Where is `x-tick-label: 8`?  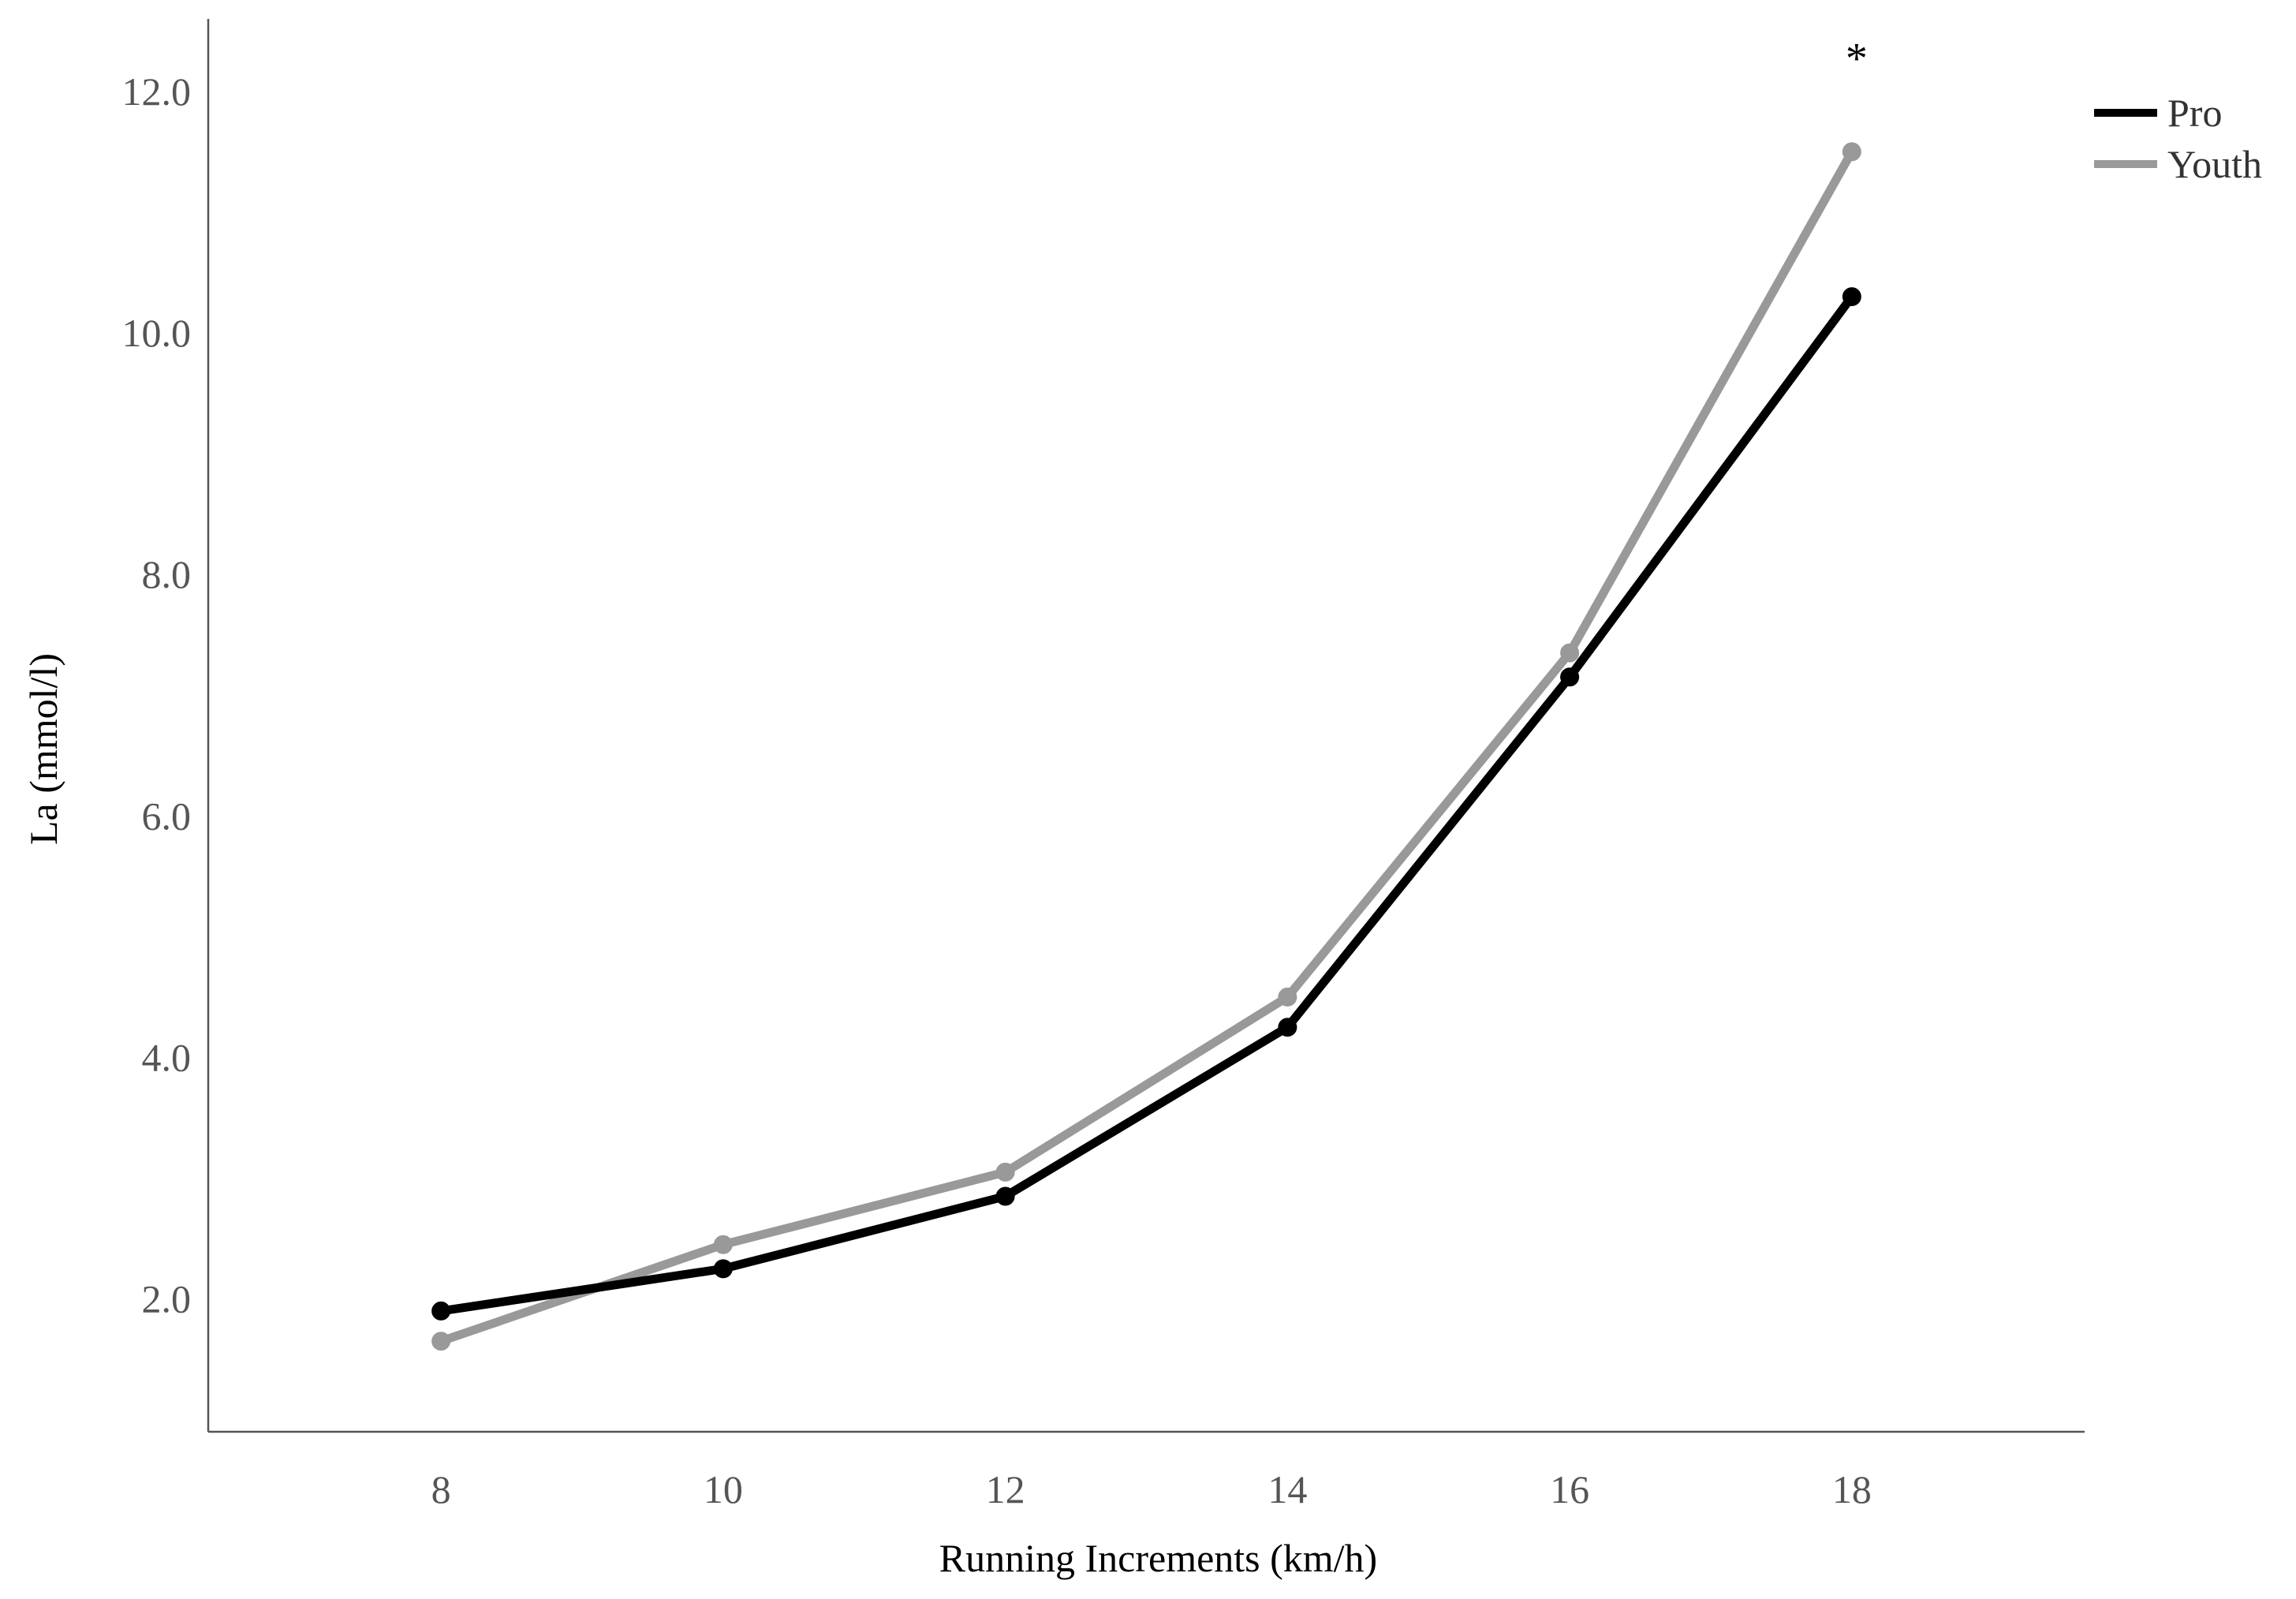
x-tick-label: 8 is located at coordinates (441, 1489).